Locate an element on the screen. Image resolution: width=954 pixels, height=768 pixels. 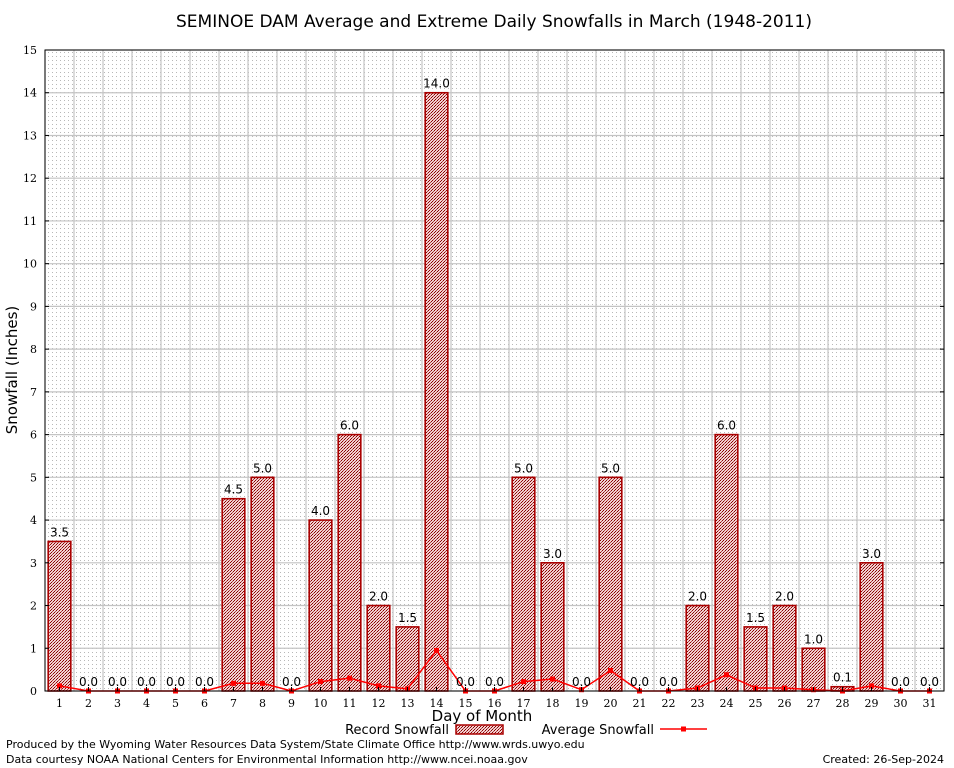
legend-record-snowfall-swatch is located at coordinates (479, 729).